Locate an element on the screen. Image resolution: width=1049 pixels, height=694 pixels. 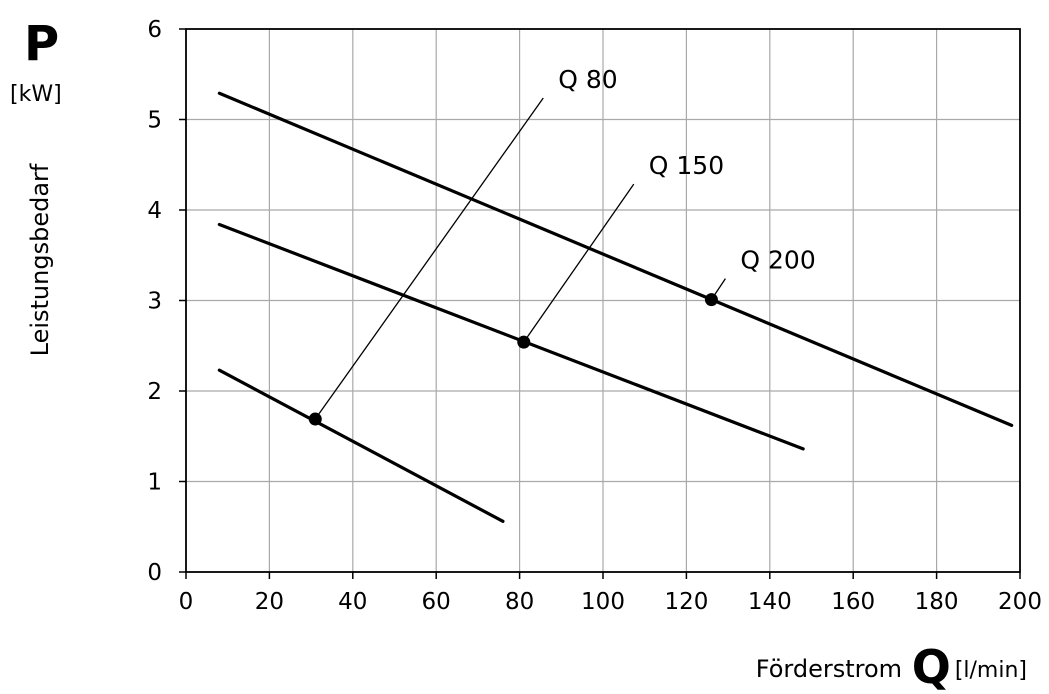
y-tick-label: 0 is located at coordinates (154, 573).